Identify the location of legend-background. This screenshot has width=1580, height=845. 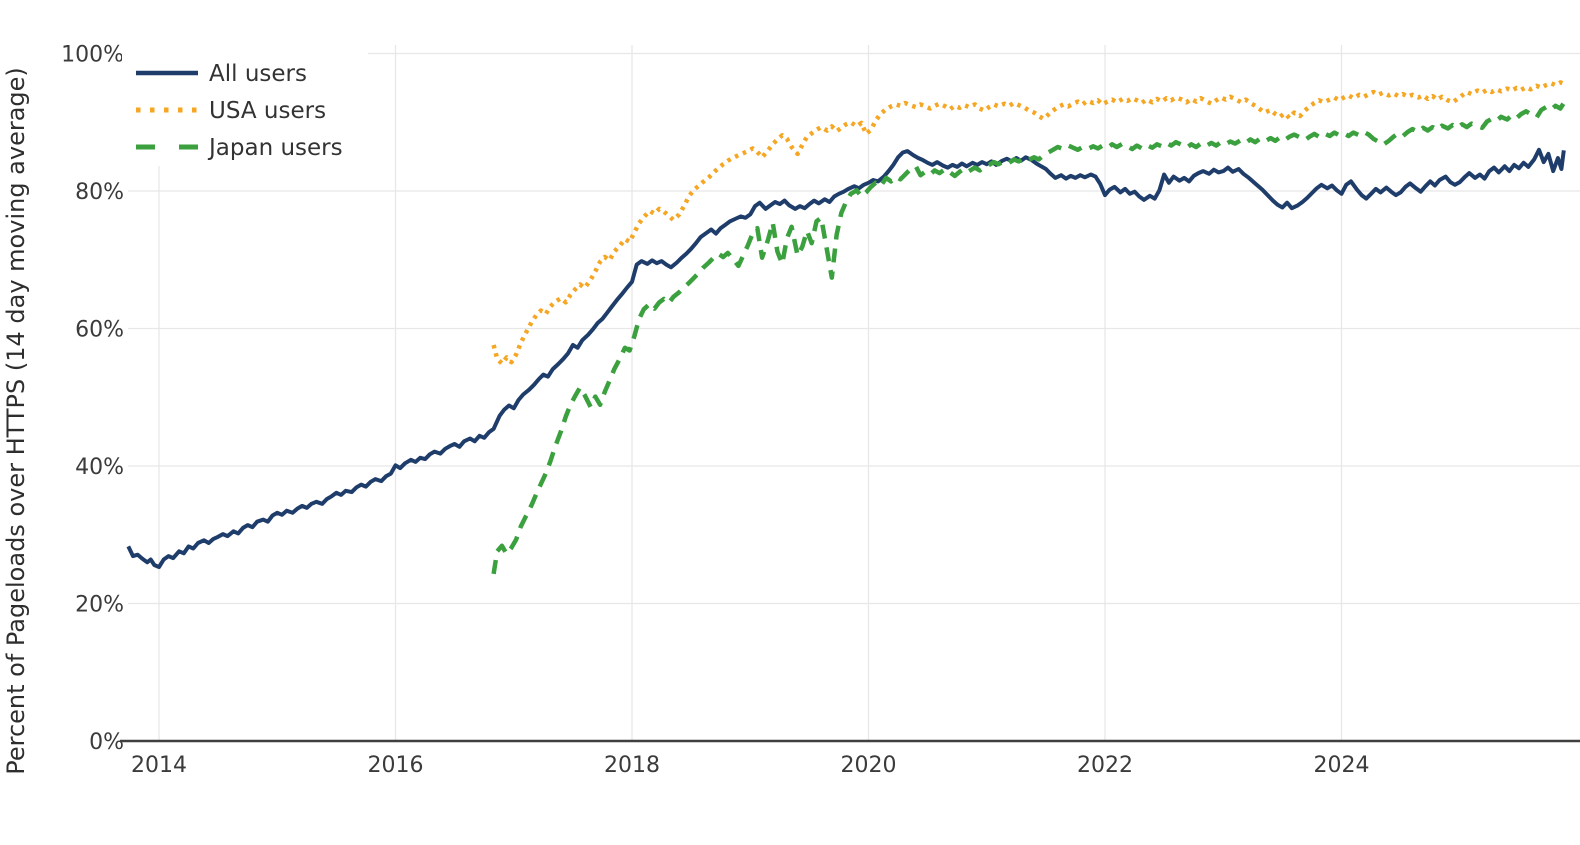
(245, 104).